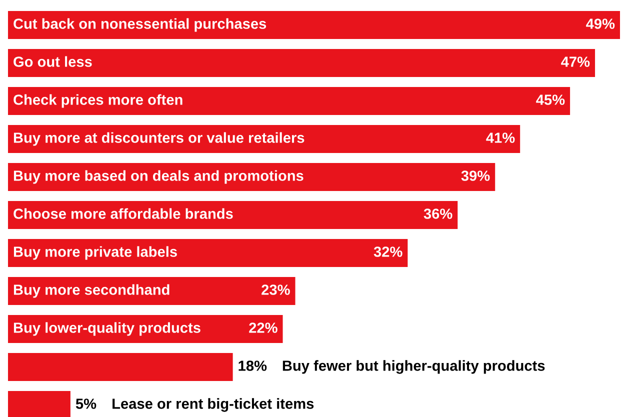  Describe the element at coordinates (123, 213) in the screenshot. I see `y-tick-label: Choose more affordable brands` at that location.